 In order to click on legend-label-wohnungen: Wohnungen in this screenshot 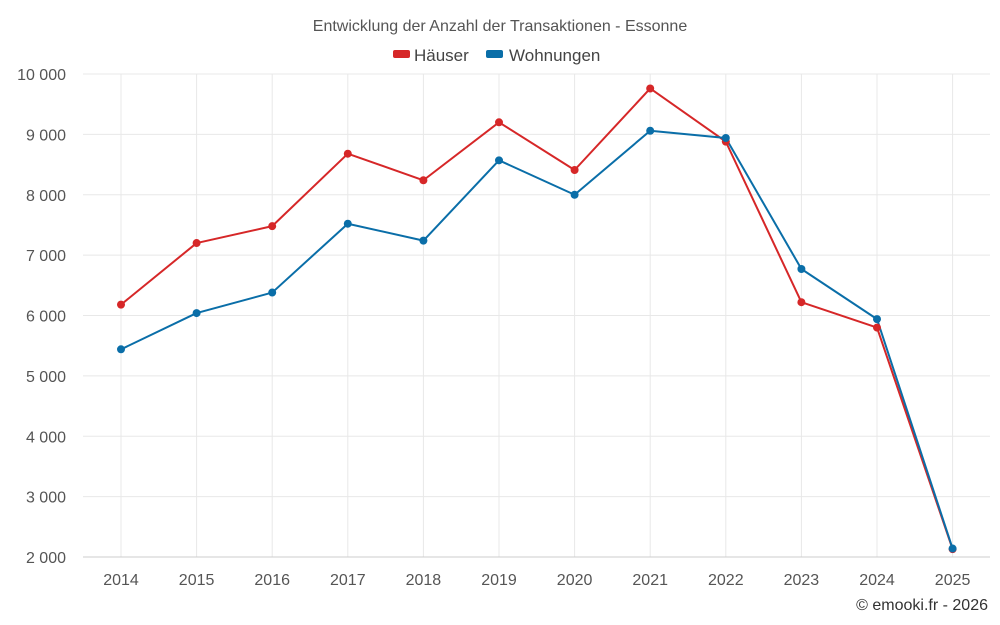, I will do `click(554, 55)`.